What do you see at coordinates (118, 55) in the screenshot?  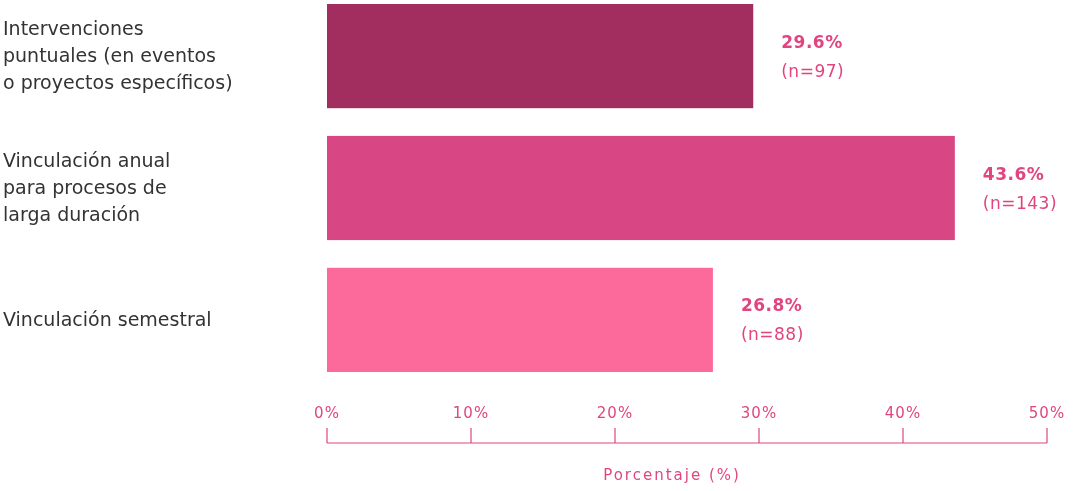 I see `y-tick-label: Intervenciones puntuales (en eventos o proyectos específicos)` at bounding box center [118, 55].